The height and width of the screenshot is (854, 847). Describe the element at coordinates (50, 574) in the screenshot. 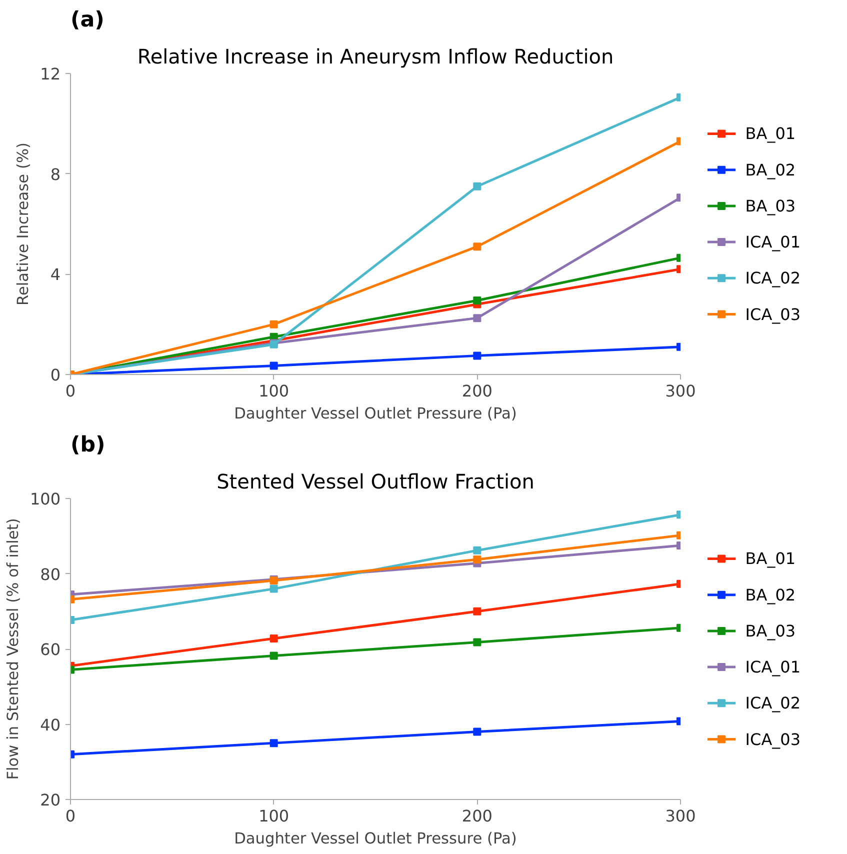

I see `y-tick-label: 80` at that location.